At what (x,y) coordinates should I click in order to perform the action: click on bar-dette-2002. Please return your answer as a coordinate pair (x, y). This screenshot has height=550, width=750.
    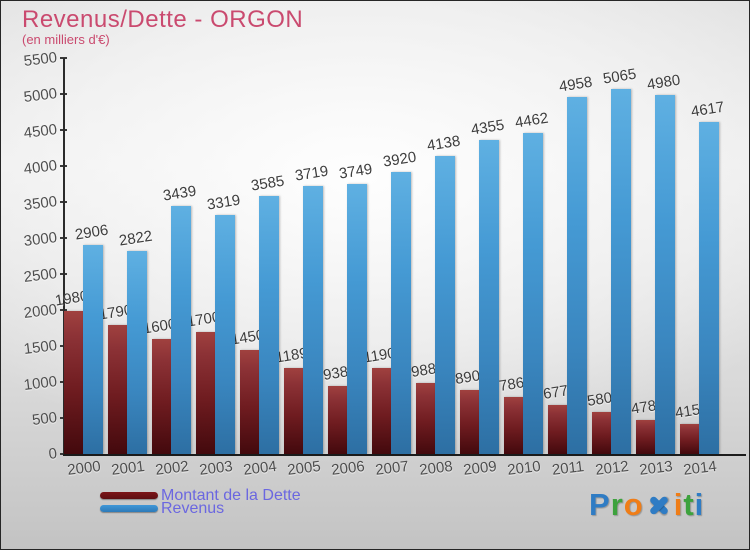
    Looking at the image, I should click on (161, 396).